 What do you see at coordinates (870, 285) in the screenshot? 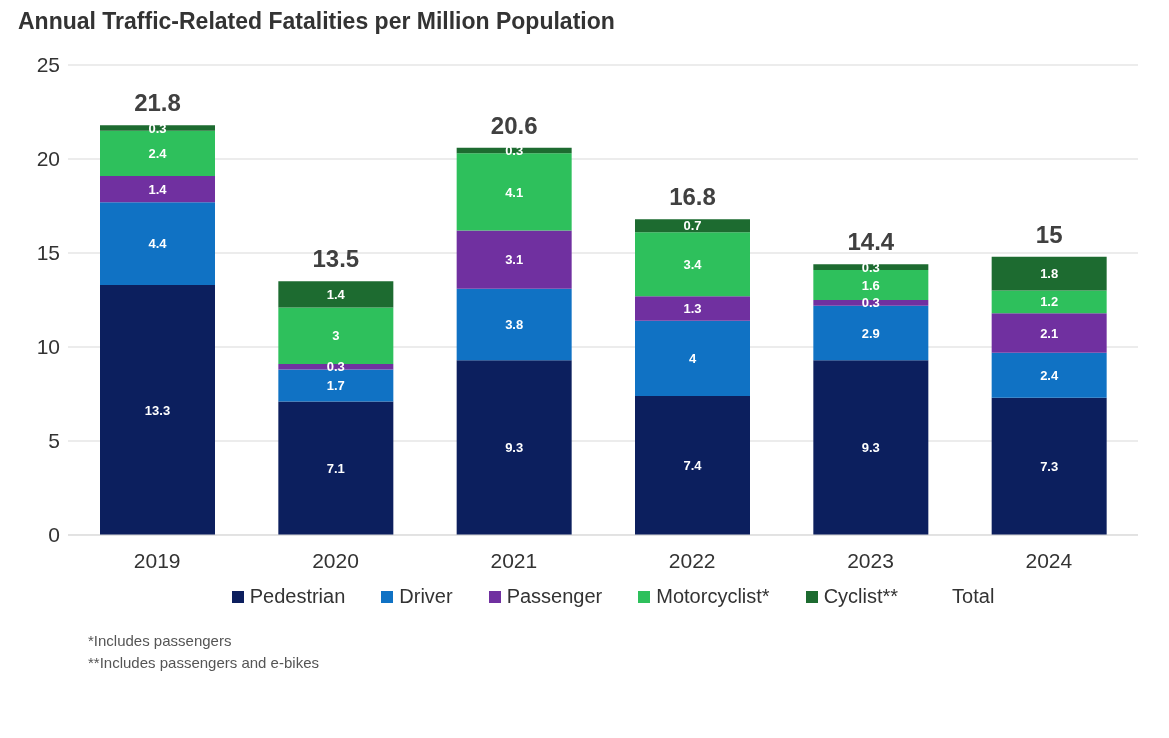
I see `data-label: 1.6` at bounding box center [870, 285].